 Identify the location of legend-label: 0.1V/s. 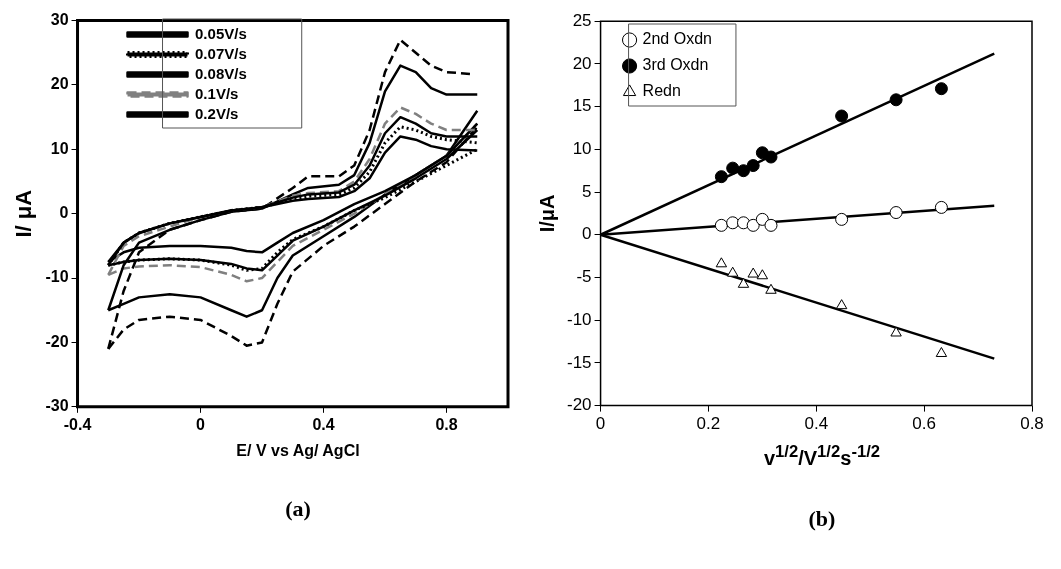
(217, 93).